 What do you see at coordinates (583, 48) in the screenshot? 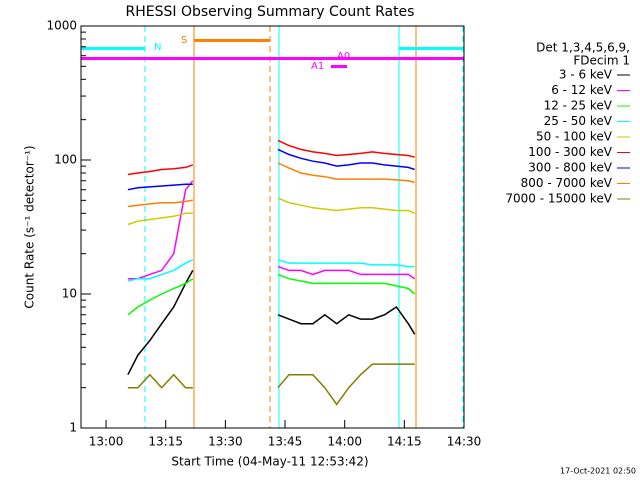
I see `legend-title: Det 1,3,4,5,6,9,` at bounding box center [583, 48].